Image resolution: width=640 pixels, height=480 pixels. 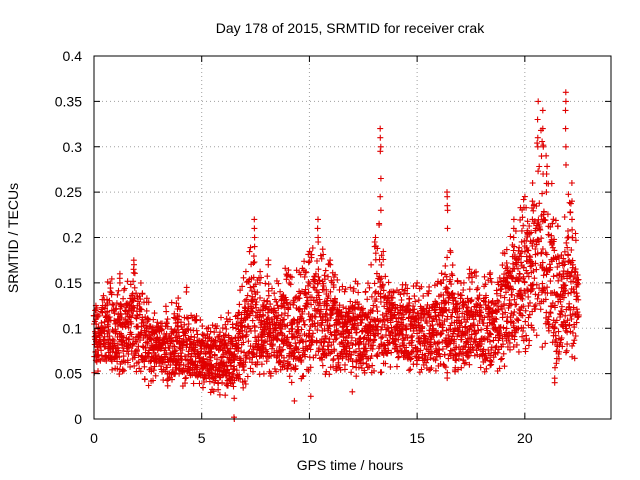 I want to click on y-tick-label: 0.2, so click(x=73, y=238).